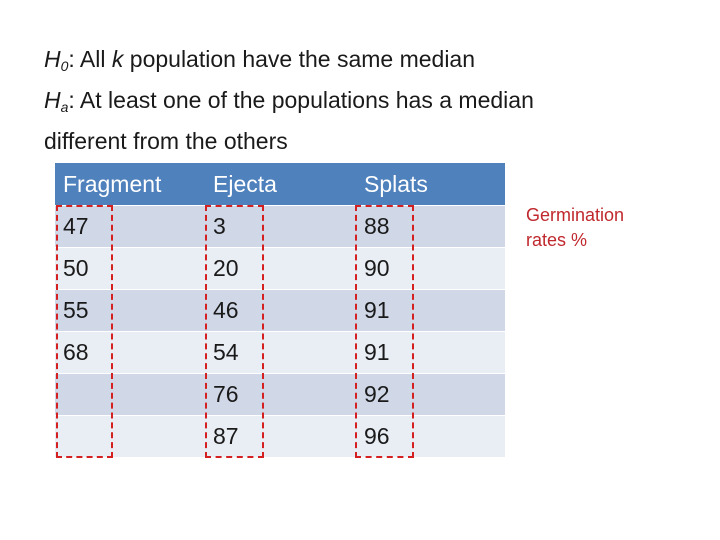 The height and width of the screenshot is (540, 720). I want to click on table-row: 47 3 88, so click(280, 226).